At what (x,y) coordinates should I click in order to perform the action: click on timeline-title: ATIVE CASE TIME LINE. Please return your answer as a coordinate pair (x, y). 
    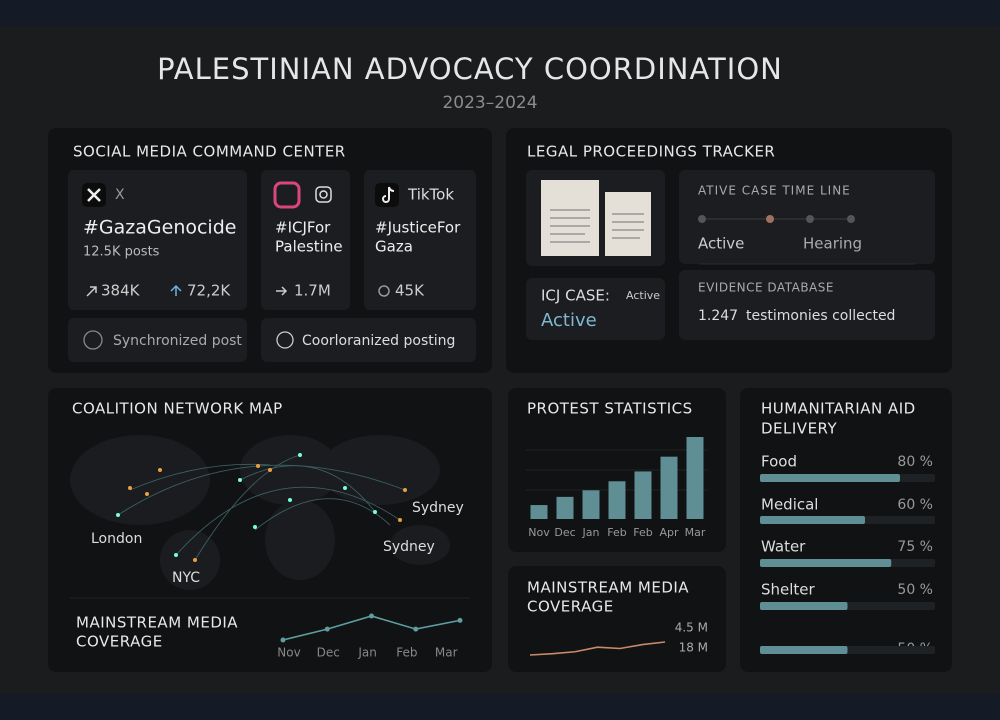
    Looking at the image, I should click on (774, 191).